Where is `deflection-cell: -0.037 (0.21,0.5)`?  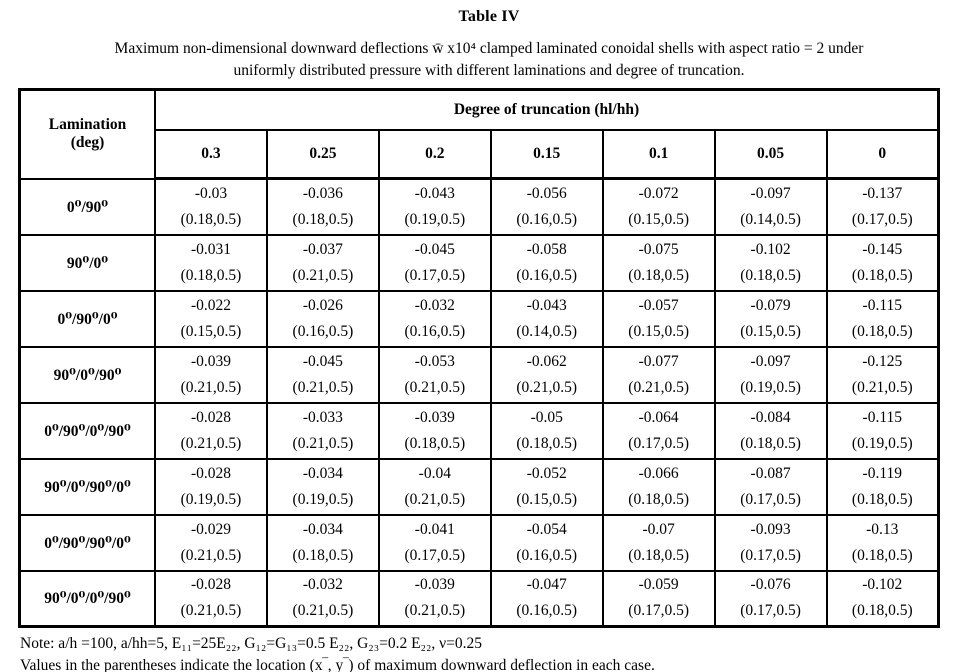
deflection-cell: -0.037 (0.21,0.5) is located at coordinates (322, 262).